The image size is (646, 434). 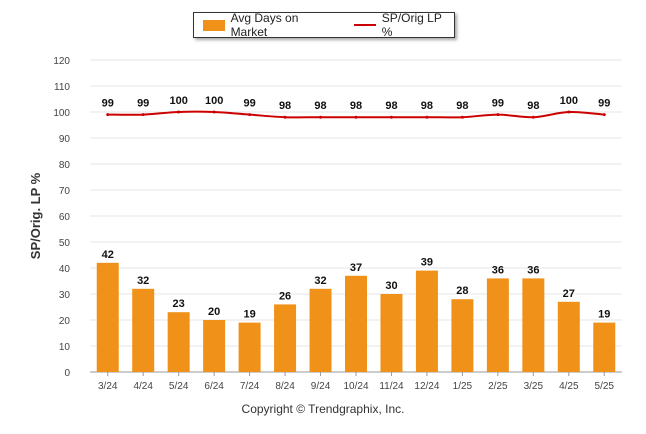 I want to click on y-tick-label: 40, so click(x=65, y=269).